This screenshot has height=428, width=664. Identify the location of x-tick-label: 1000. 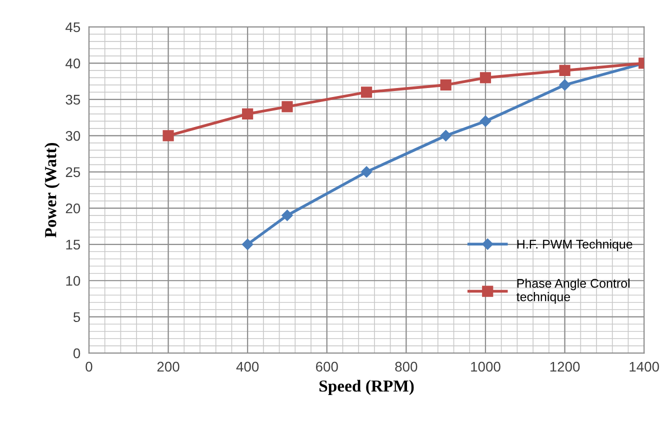
(485, 367).